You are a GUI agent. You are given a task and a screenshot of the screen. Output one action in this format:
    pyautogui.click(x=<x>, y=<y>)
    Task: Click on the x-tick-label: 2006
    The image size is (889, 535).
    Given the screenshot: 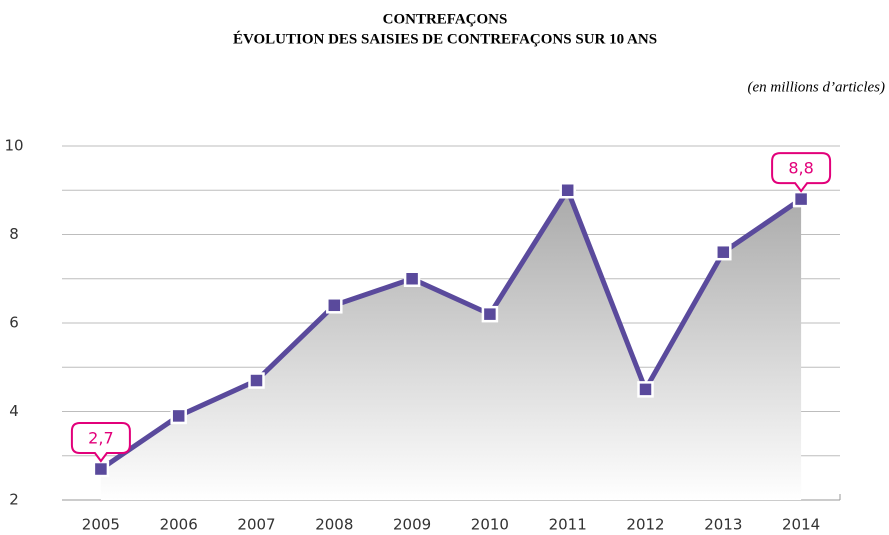 What is the action you would take?
    pyautogui.click(x=179, y=525)
    